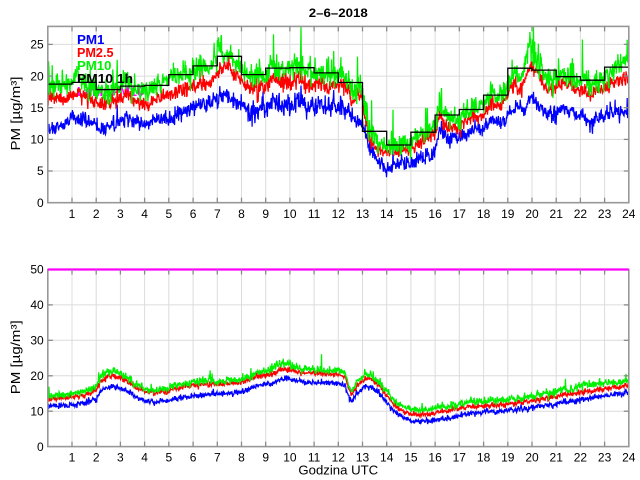 The height and width of the screenshot is (480, 640). What do you see at coordinates (37, 270) in the screenshot?
I see `svg-text: 50` at bounding box center [37, 270].